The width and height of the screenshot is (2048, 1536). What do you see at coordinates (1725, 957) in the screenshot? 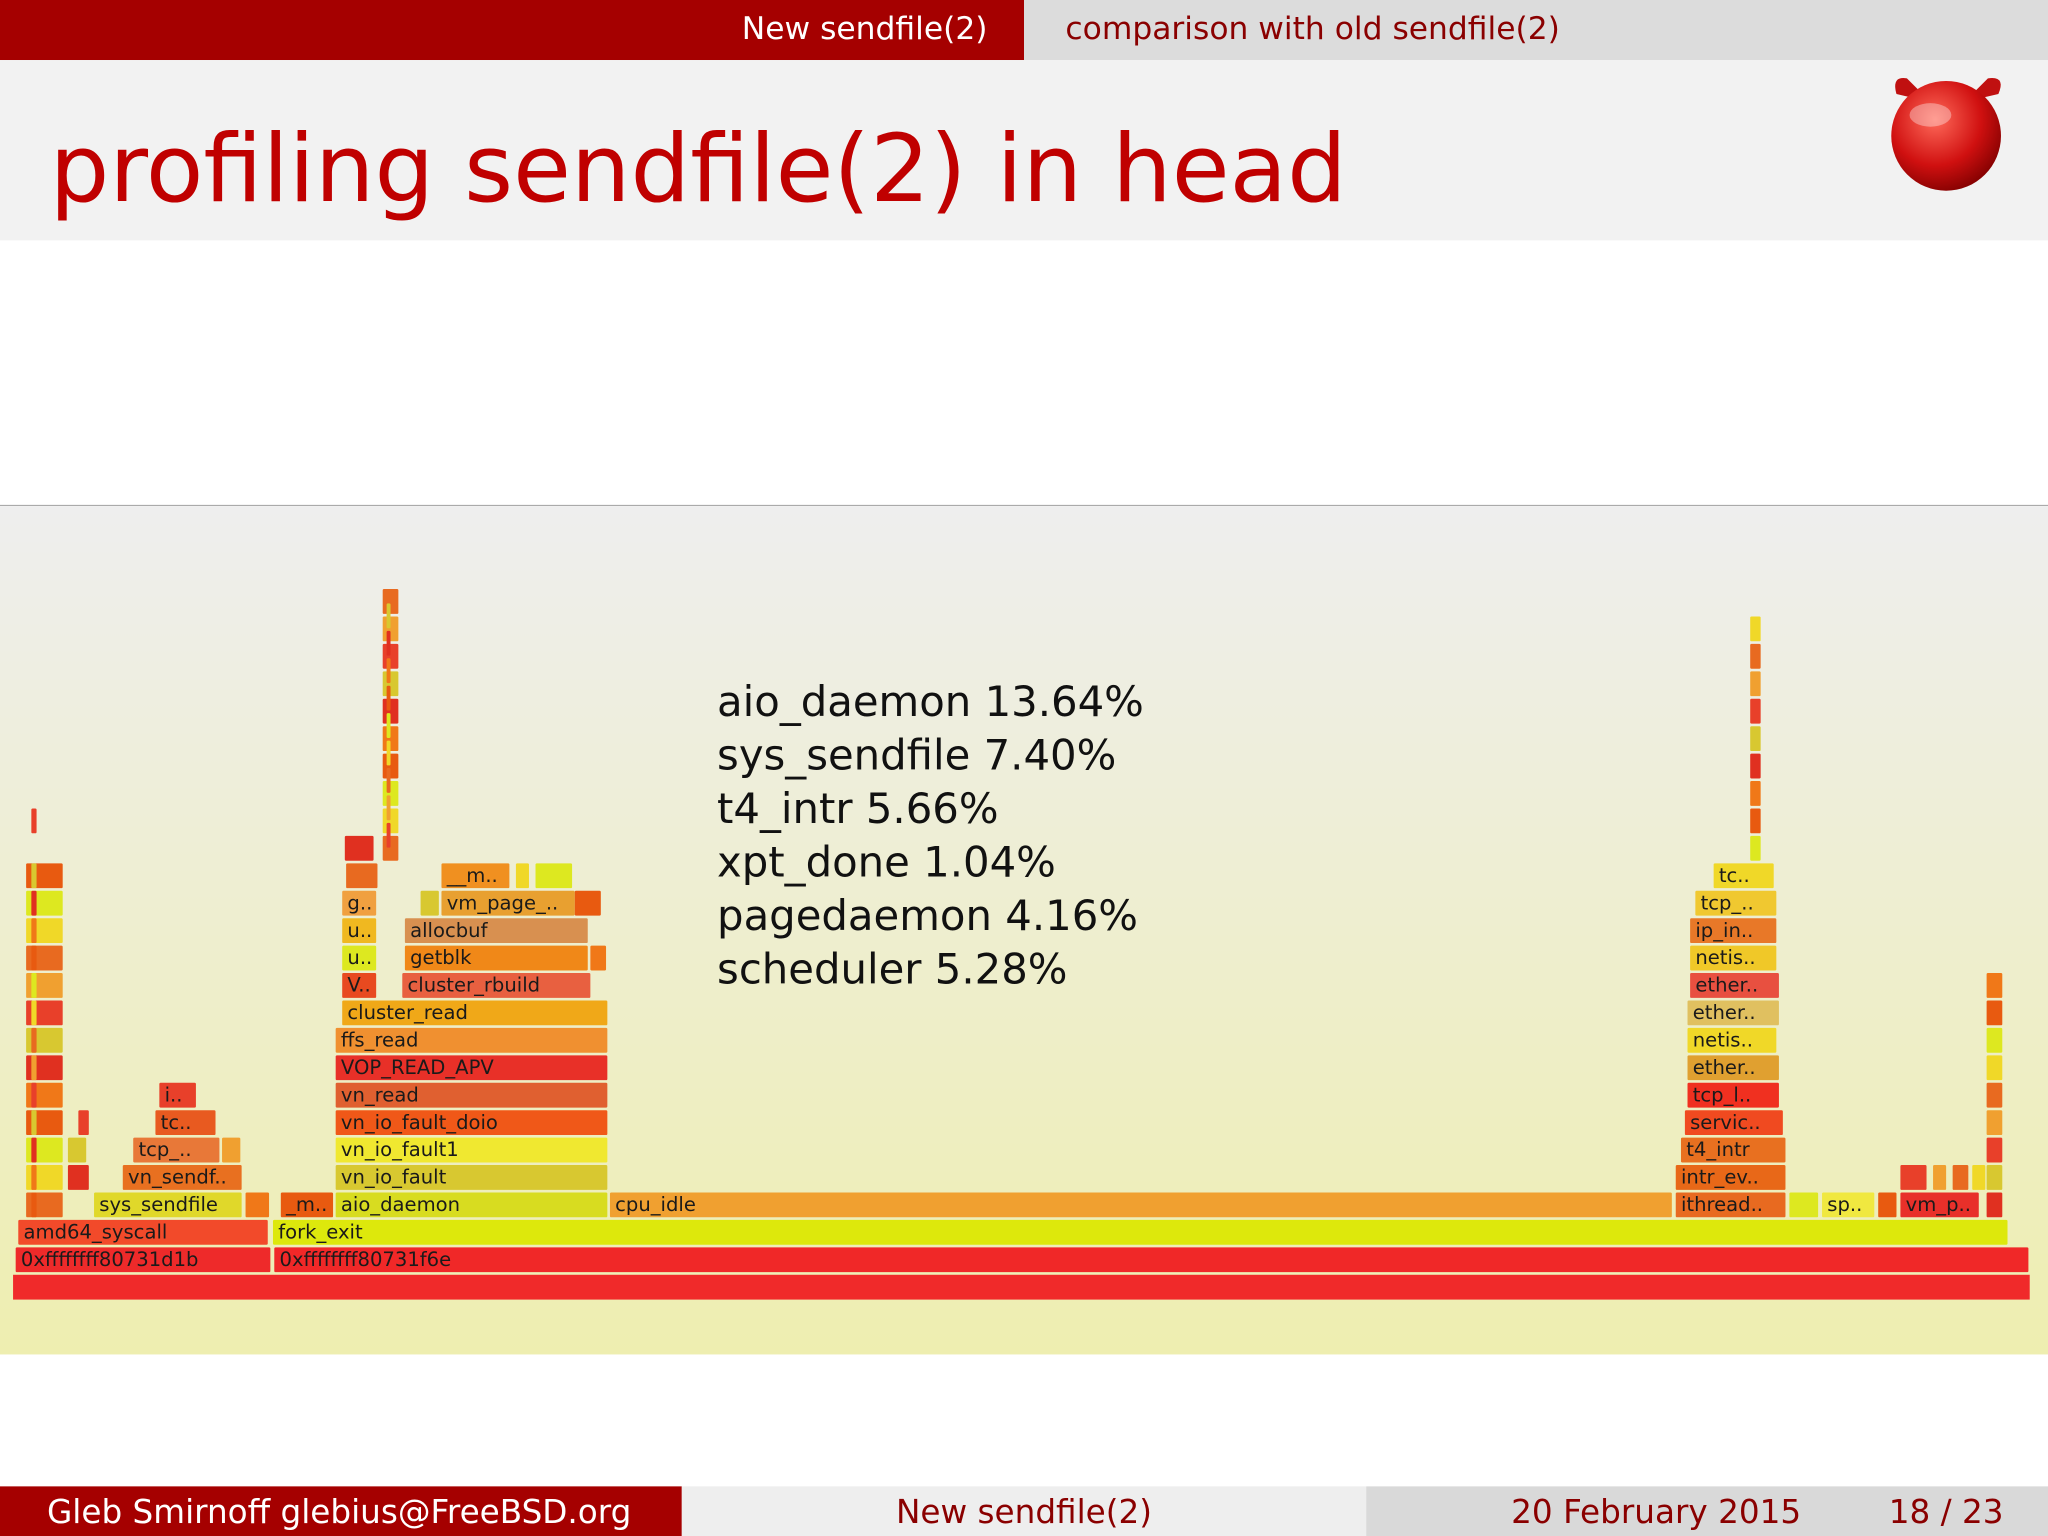
I see `frame-label: netis..` at bounding box center [1725, 957].